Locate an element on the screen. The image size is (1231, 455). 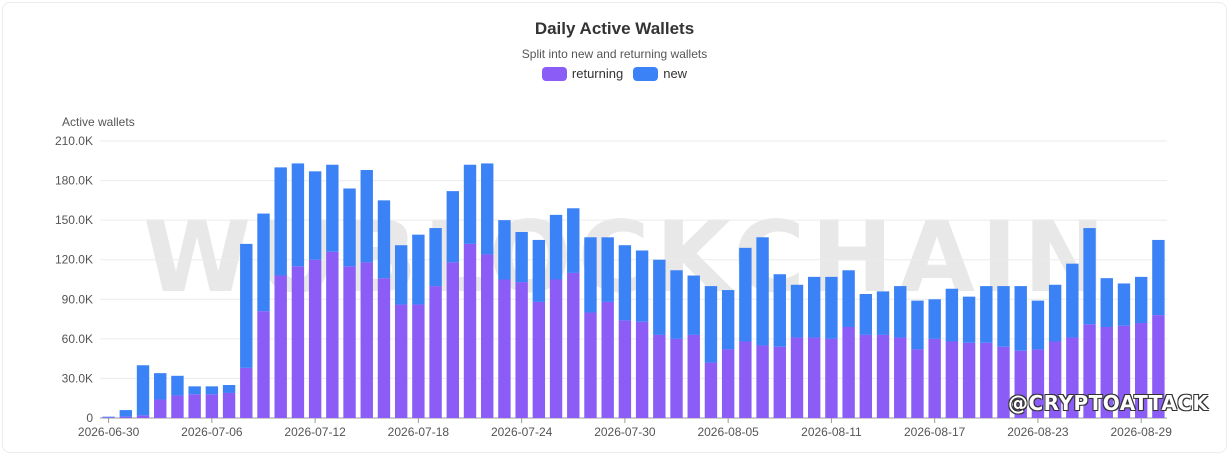
legend-item-new: new is located at coordinates (660, 73).